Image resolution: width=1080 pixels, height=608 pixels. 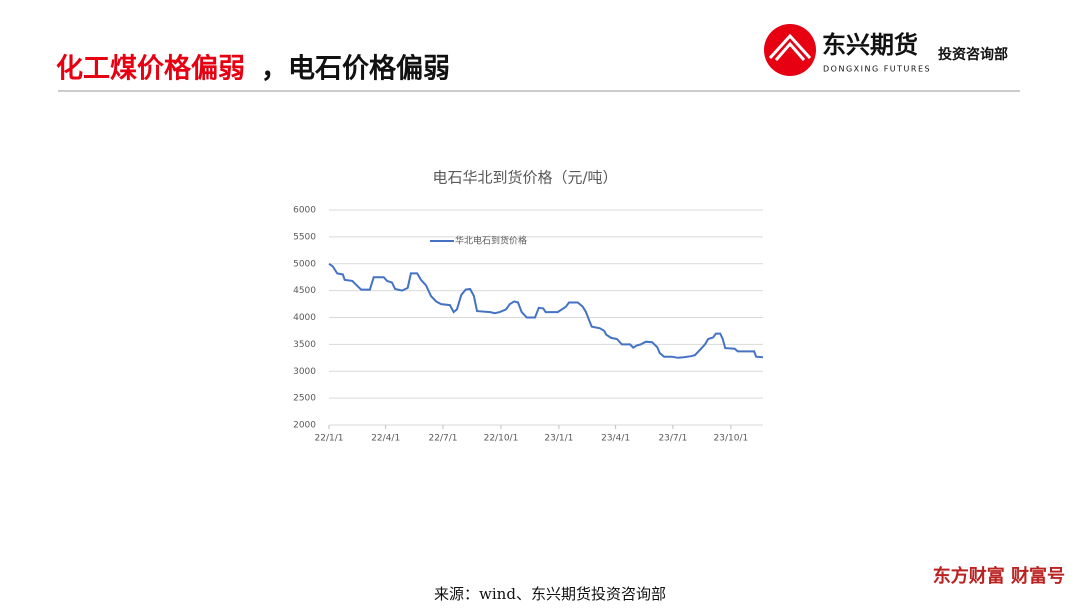 What do you see at coordinates (877, 69) in the screenshot?
I see `logo-en: DONGXING FUTURES` at bounding box center [877, 69].